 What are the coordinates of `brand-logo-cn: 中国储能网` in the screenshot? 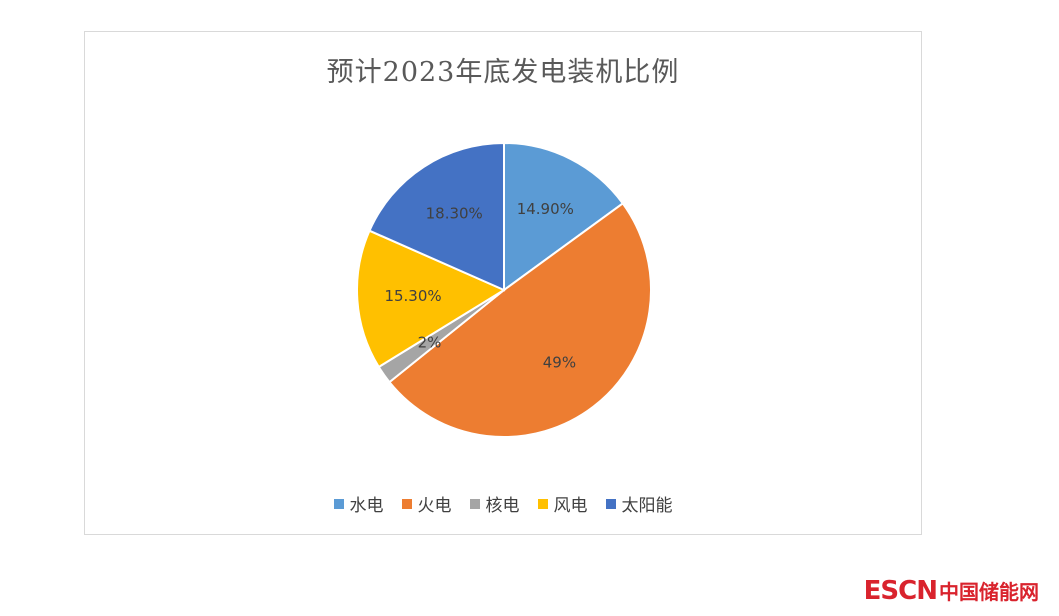 It's located at (989, 592).